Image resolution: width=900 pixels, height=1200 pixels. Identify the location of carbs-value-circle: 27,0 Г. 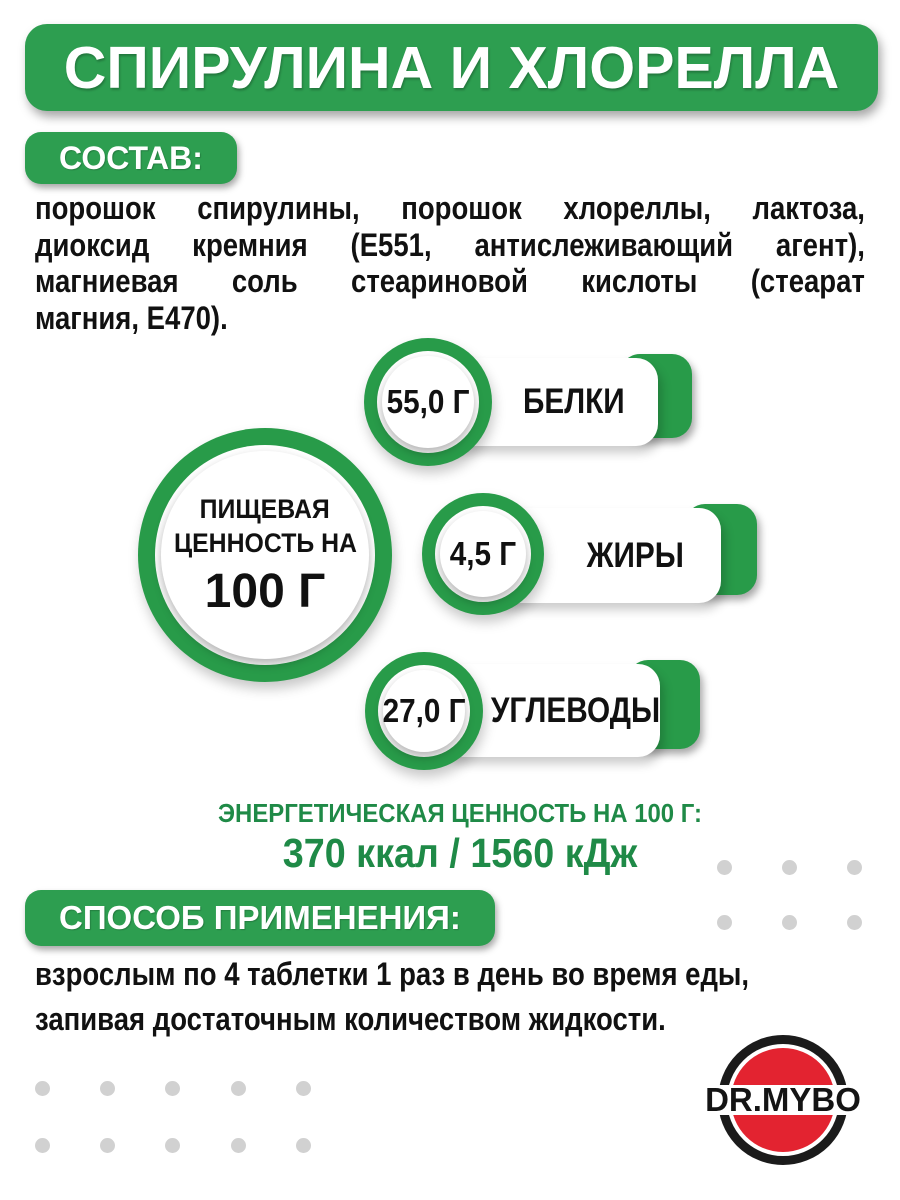
(424, 711).